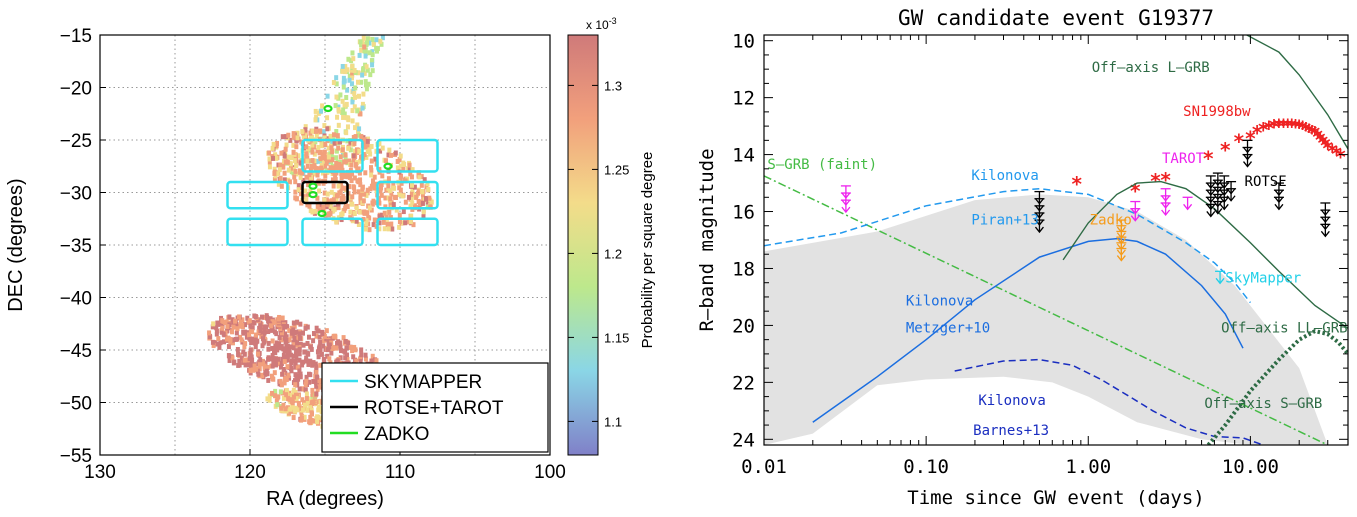 Image resolution: width=1357 pixels, height=517 pixels. What do you see at coordinates (1011, 431) in the screenshot?
I see `curve-annotation: Barnes+13` at bounding box center [1011, 431].